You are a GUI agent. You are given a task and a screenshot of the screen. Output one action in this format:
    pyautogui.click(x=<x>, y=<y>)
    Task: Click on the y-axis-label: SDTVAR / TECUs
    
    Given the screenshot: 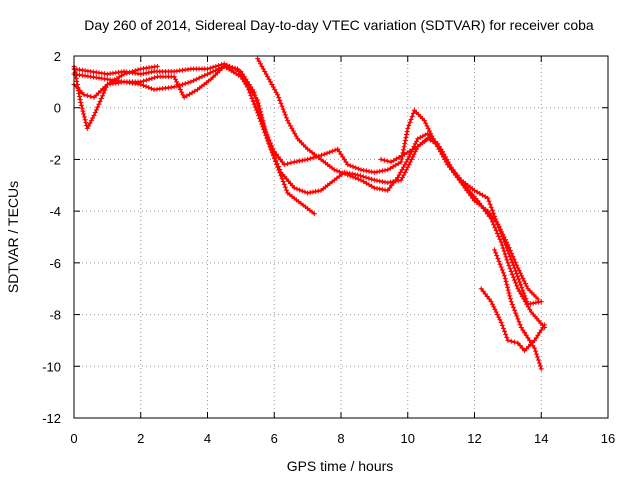 What is the action you would take?
    pyautogui.click(x=13, y=237)
    